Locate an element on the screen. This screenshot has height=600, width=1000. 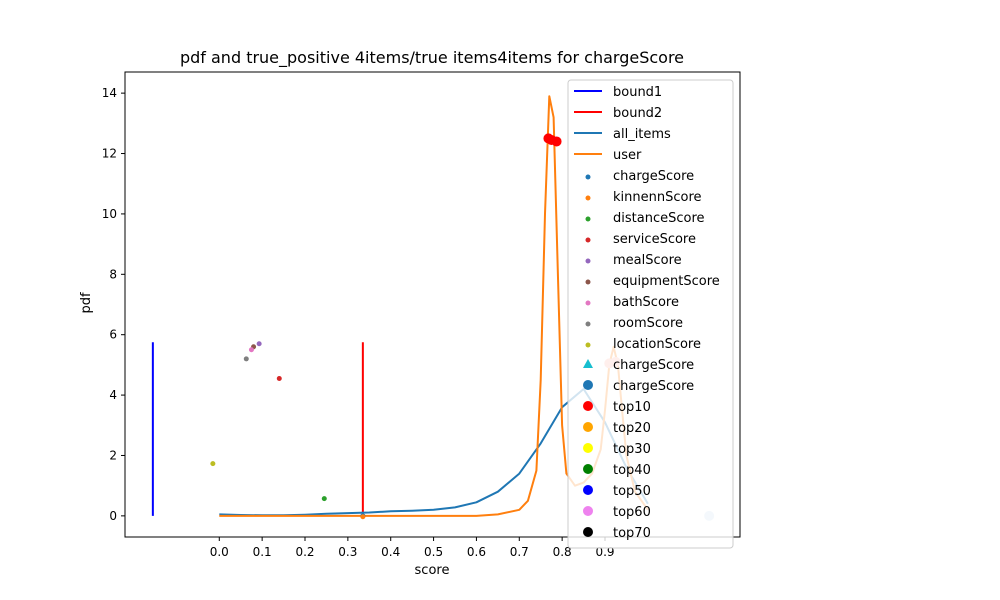
legend-label: top70 is located at coordinates (632, 533).